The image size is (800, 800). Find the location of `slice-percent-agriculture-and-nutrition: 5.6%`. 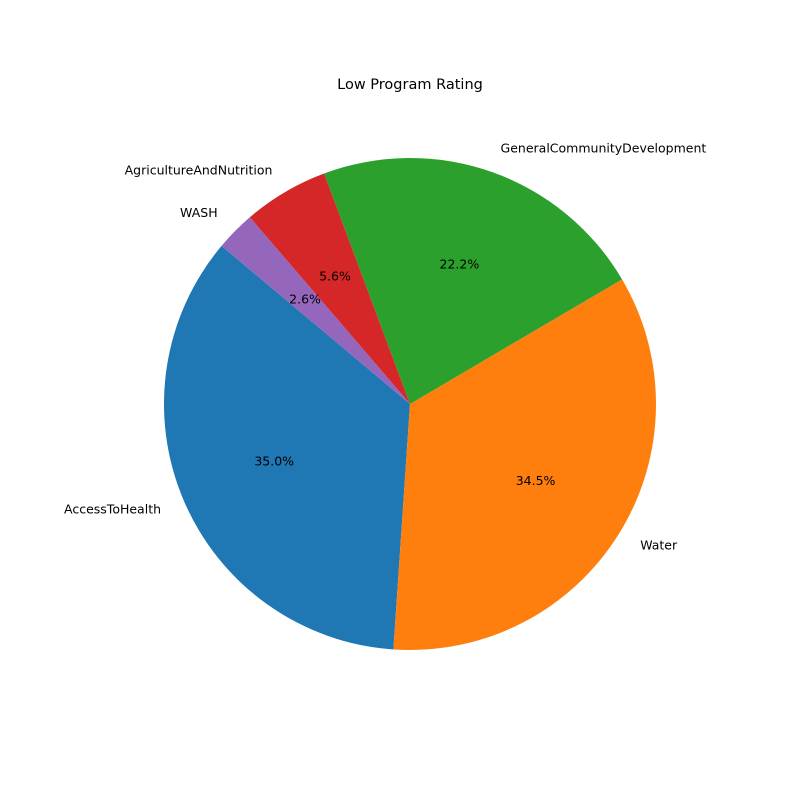

slice-percent-agriculture-and-nutrition: 5.6% is located at coordinates (335, 275).